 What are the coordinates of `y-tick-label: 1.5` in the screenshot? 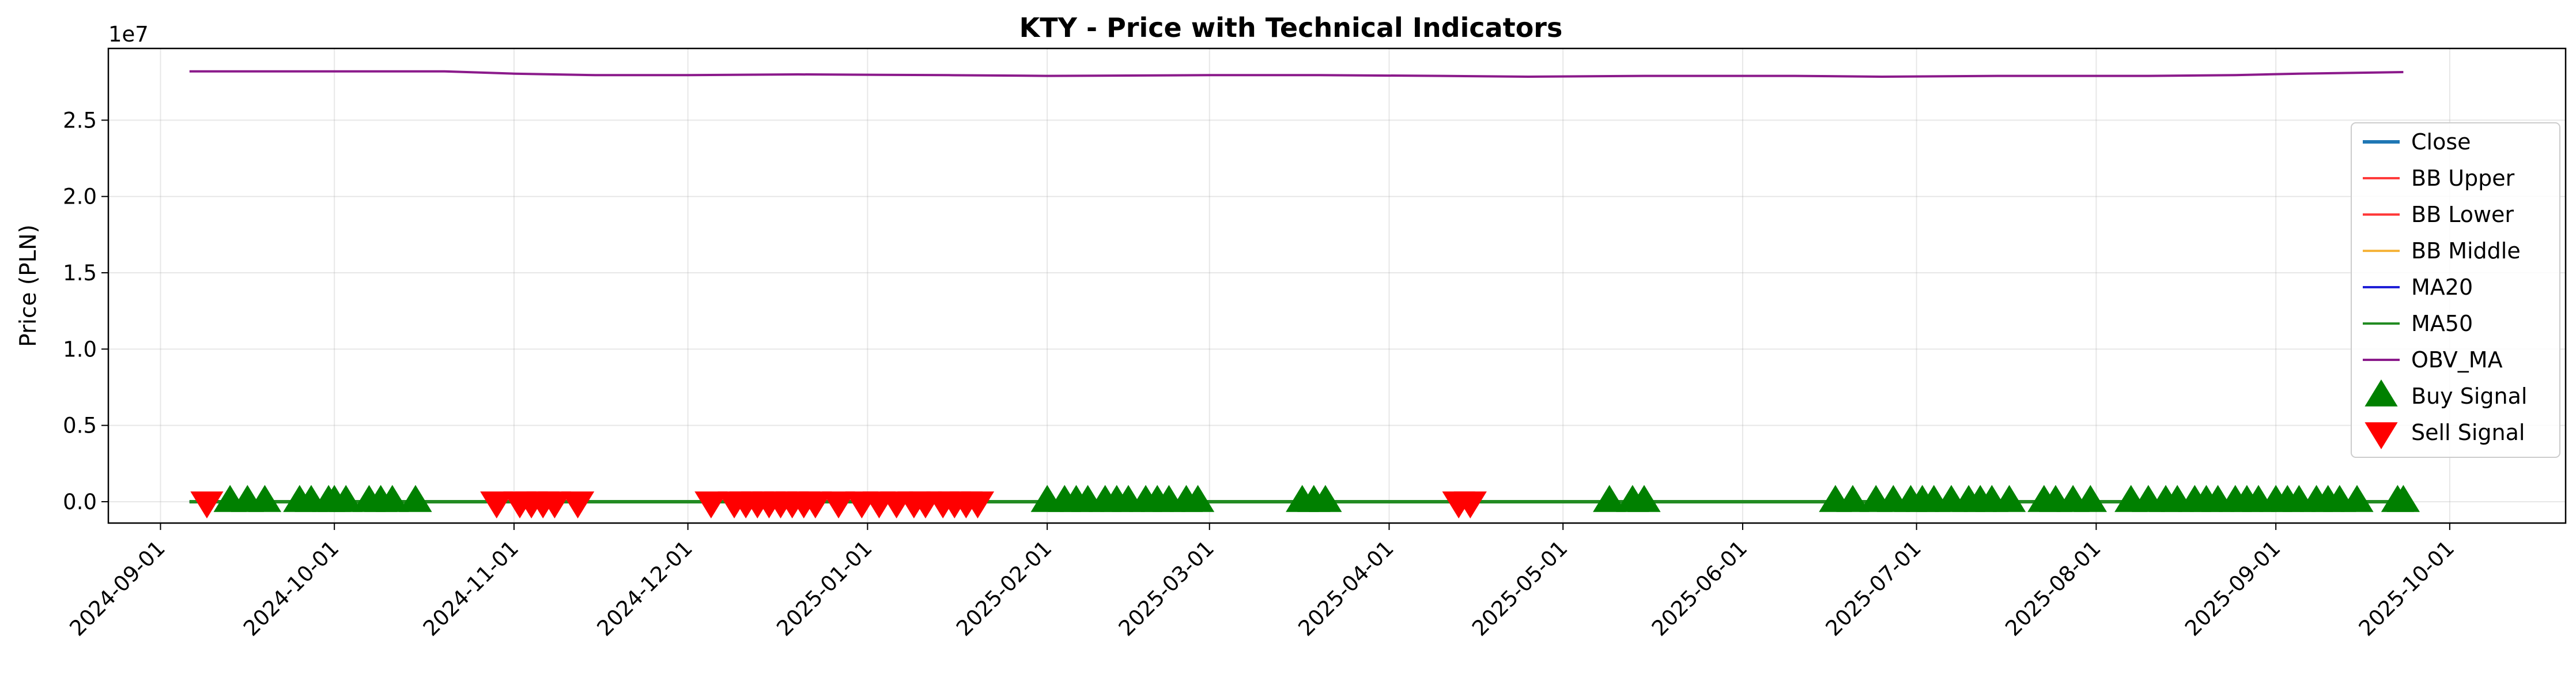 It's located at (80, 273).